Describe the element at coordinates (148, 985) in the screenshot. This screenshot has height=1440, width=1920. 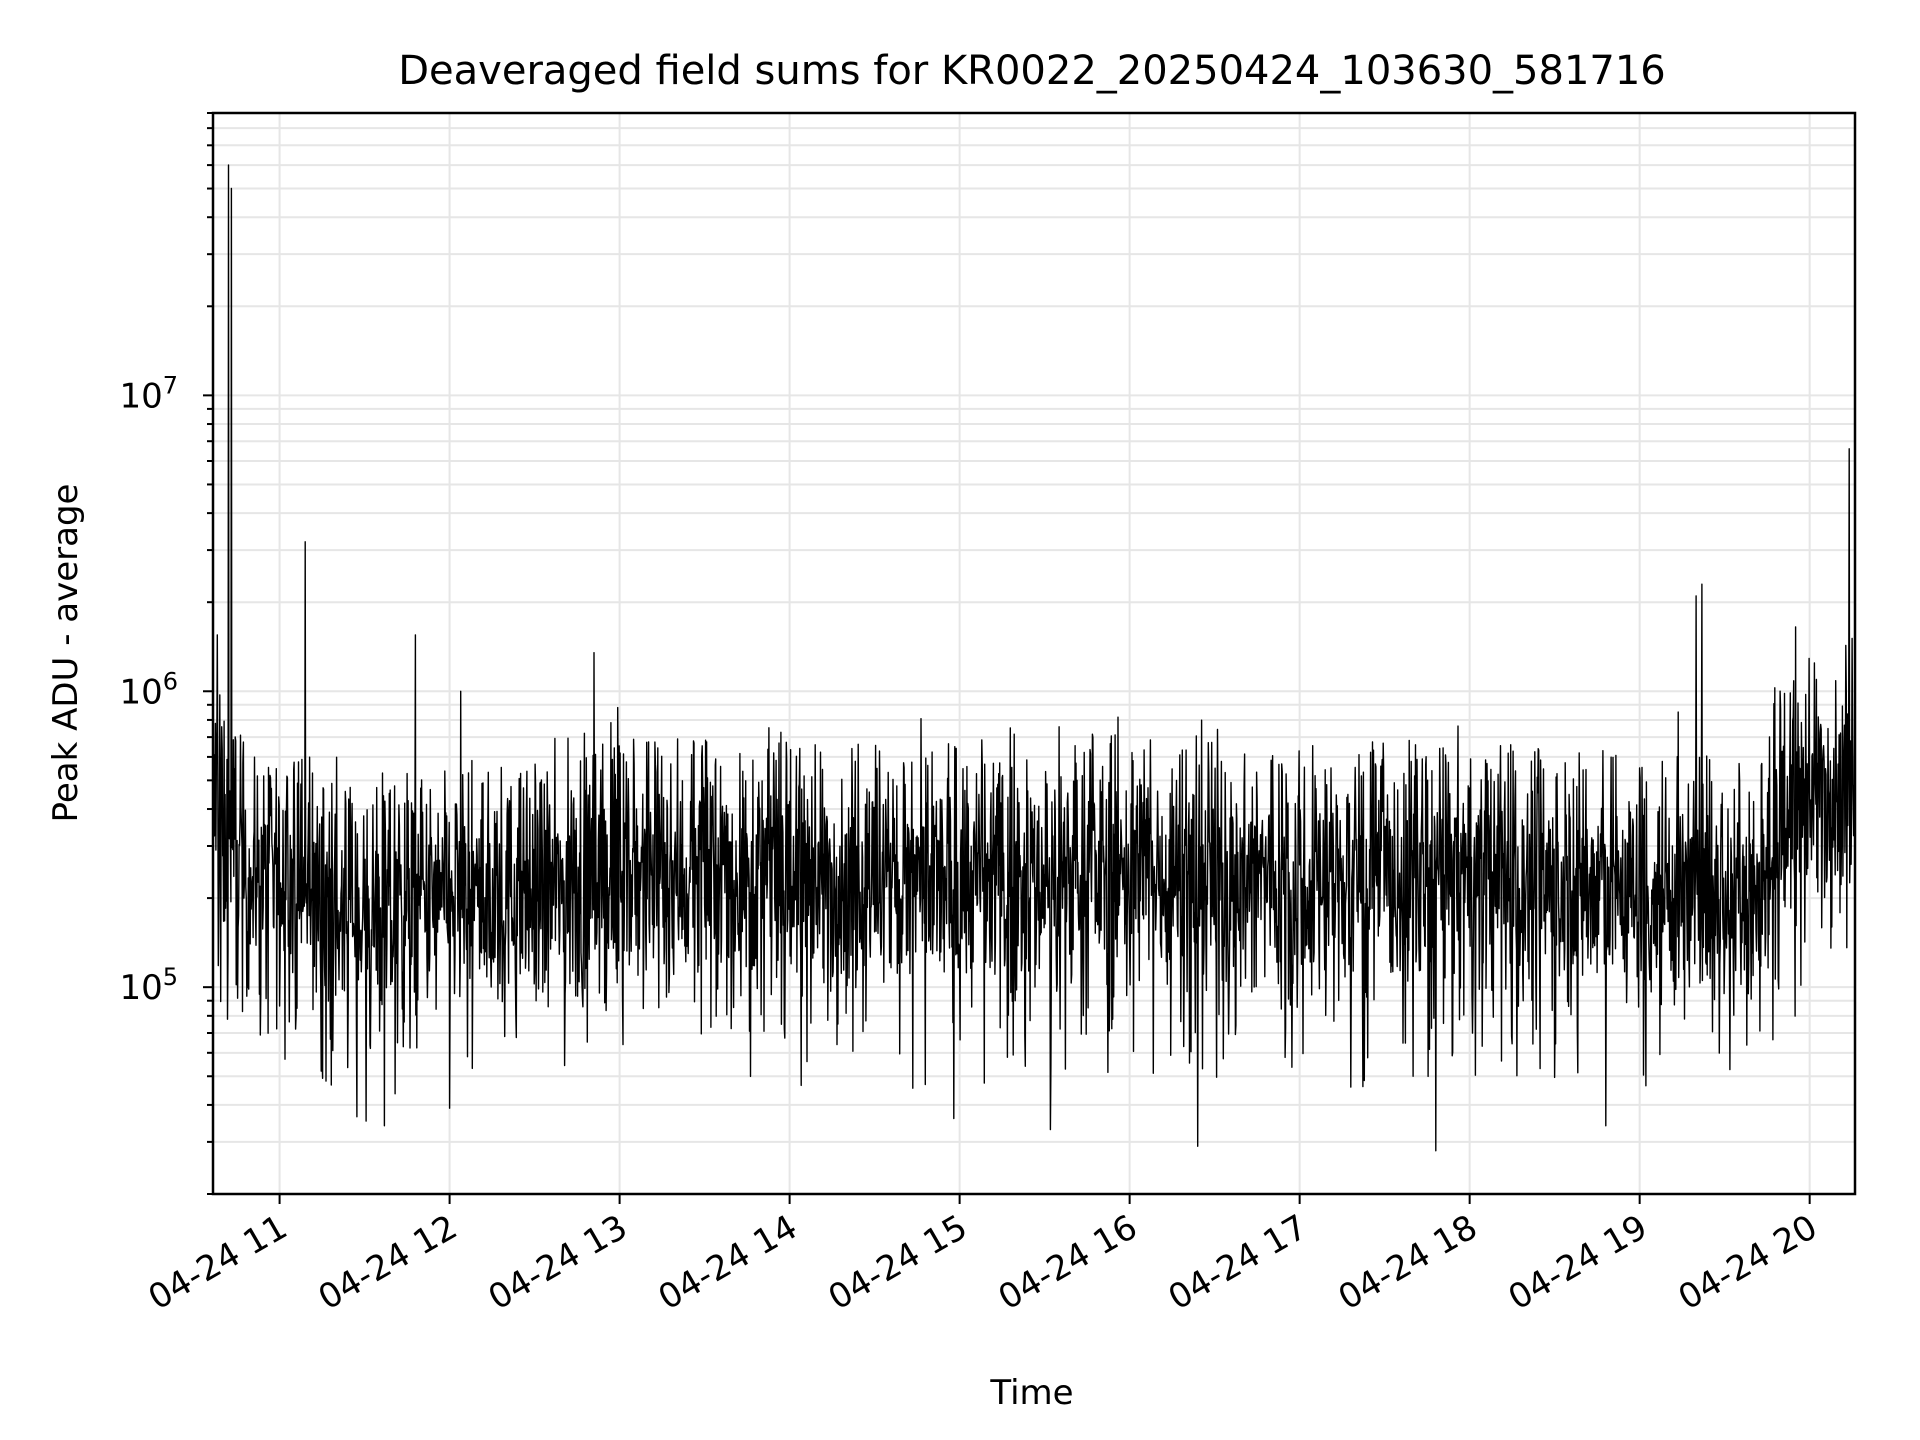
I see `y-tick-label: 10⁵` at that location.